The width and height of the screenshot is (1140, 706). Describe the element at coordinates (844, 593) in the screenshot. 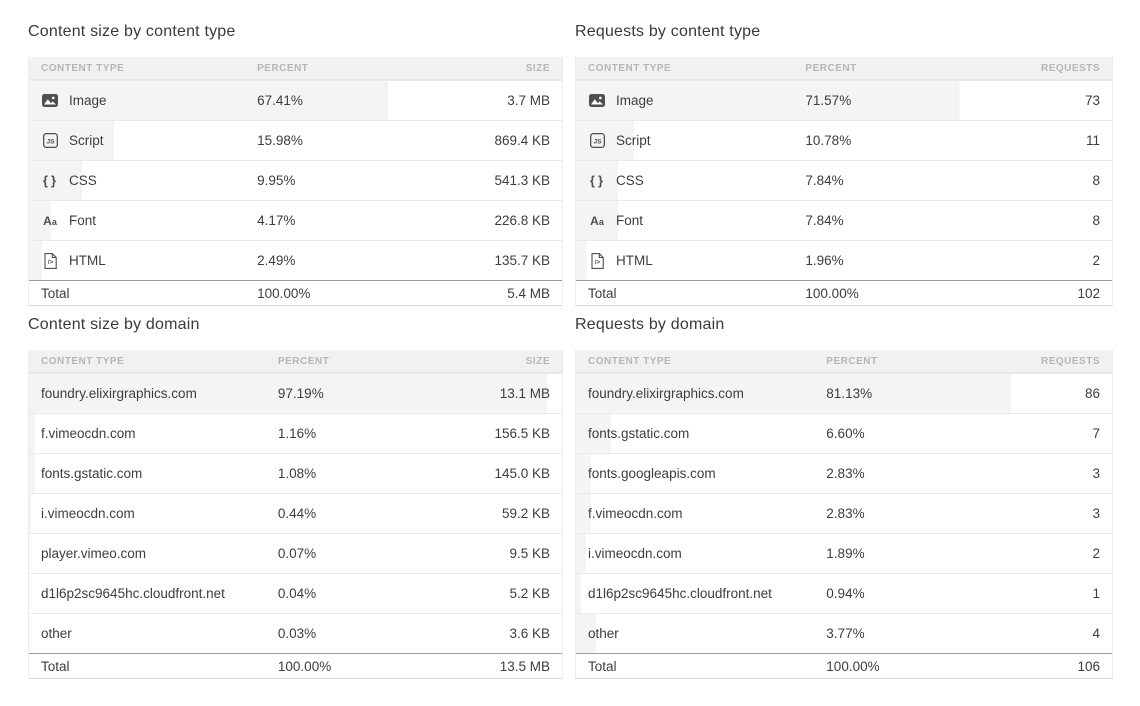

I see `table-row: d1l6p2sc9645hc.cloudfront.net 0.94% 1` at that location.